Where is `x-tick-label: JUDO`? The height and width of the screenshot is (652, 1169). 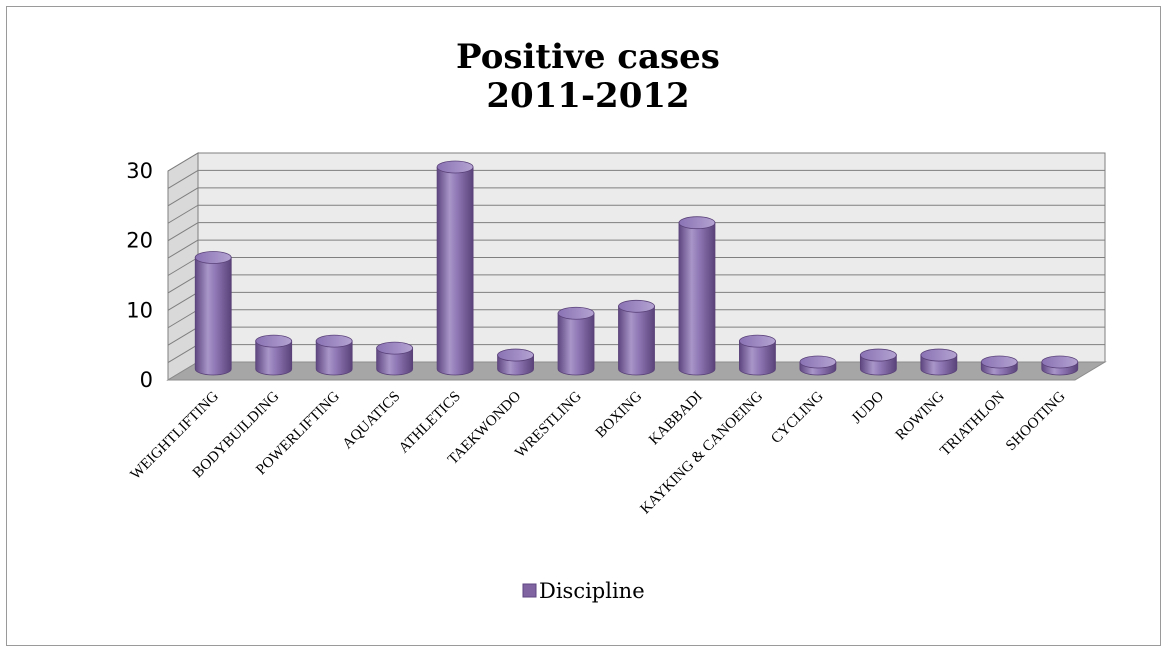 x-tick-label: JUDO is located at coordinates (868, 407).